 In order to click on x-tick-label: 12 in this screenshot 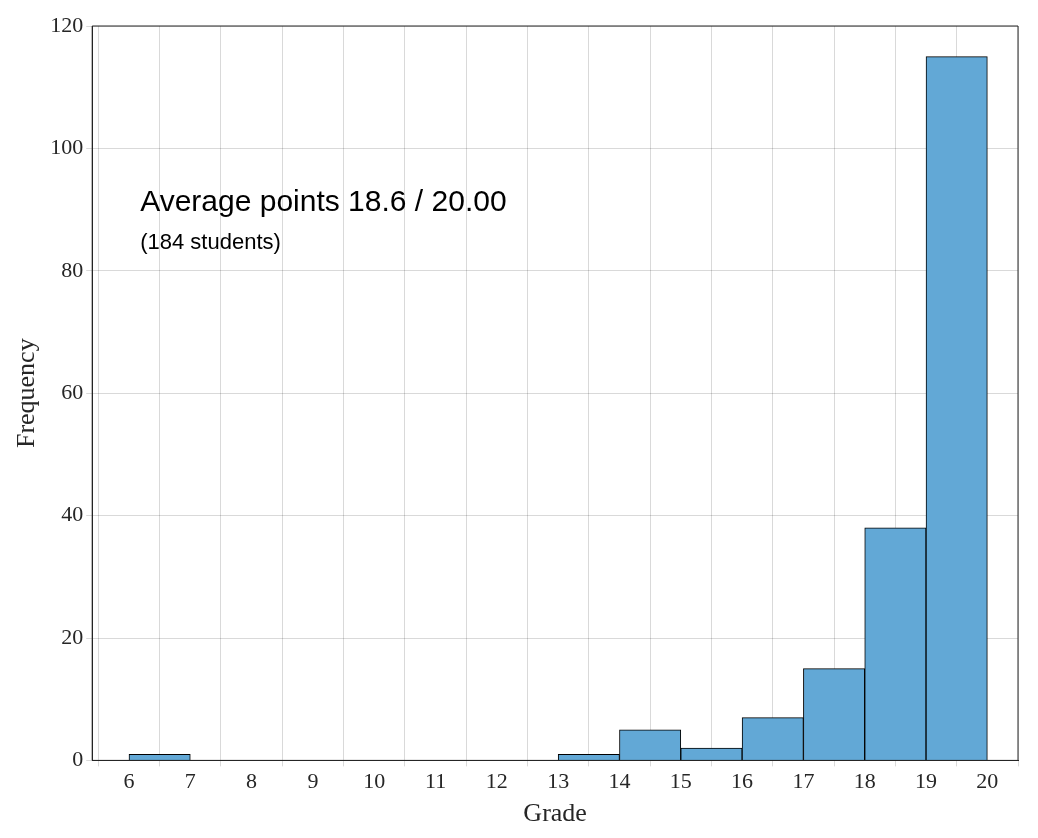, I will do `click(496, 781)`.